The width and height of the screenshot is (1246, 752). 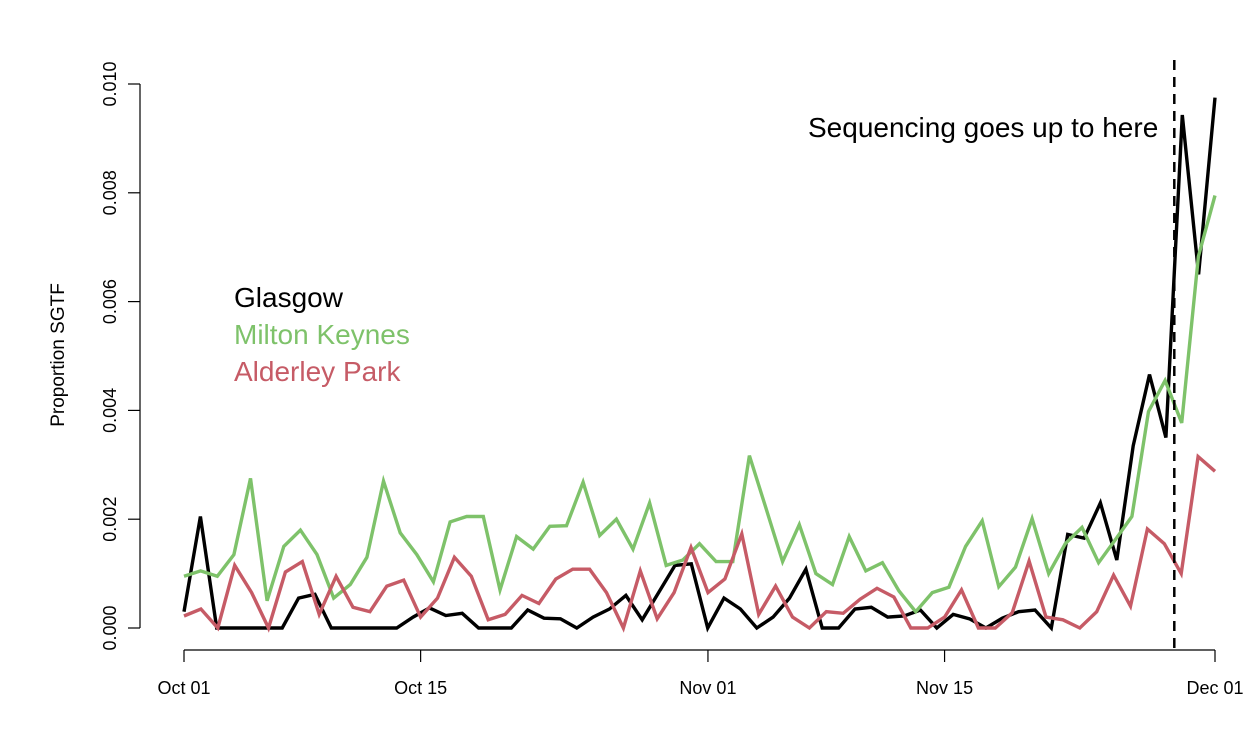 What do you see at coordinates (944, 688) in the screenshot?
I see `x-tick-label: Nov 15` at bounding box center [944, 688].